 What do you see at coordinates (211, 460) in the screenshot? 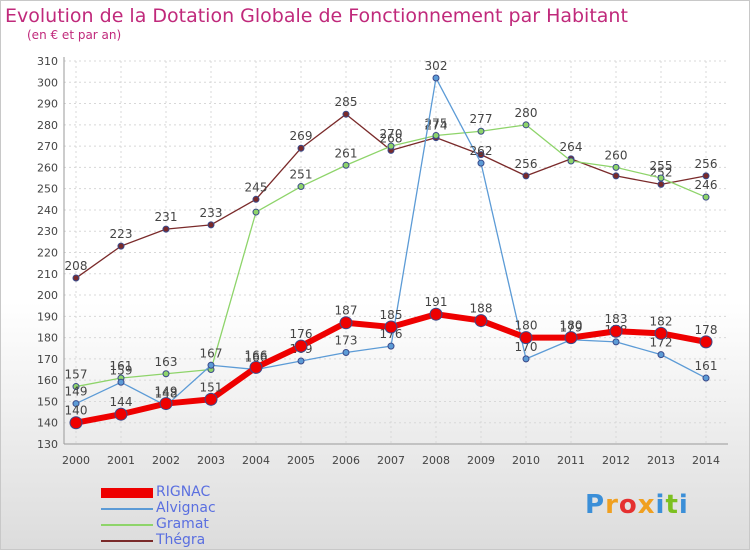
I see `x-tick-label: 2003` at bounding box center [211, 460].